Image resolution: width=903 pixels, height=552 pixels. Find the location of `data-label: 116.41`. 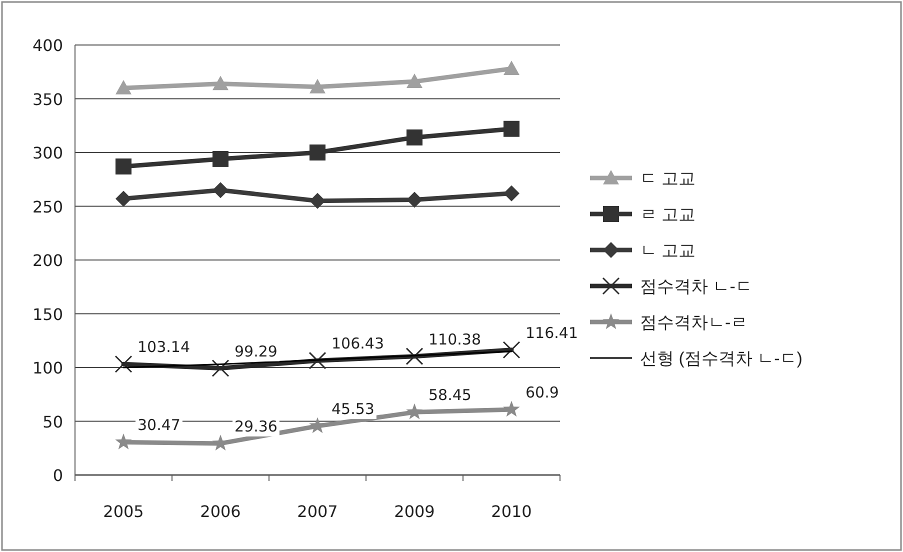

data-label: 116.41 is located at coordinates (552, 333).